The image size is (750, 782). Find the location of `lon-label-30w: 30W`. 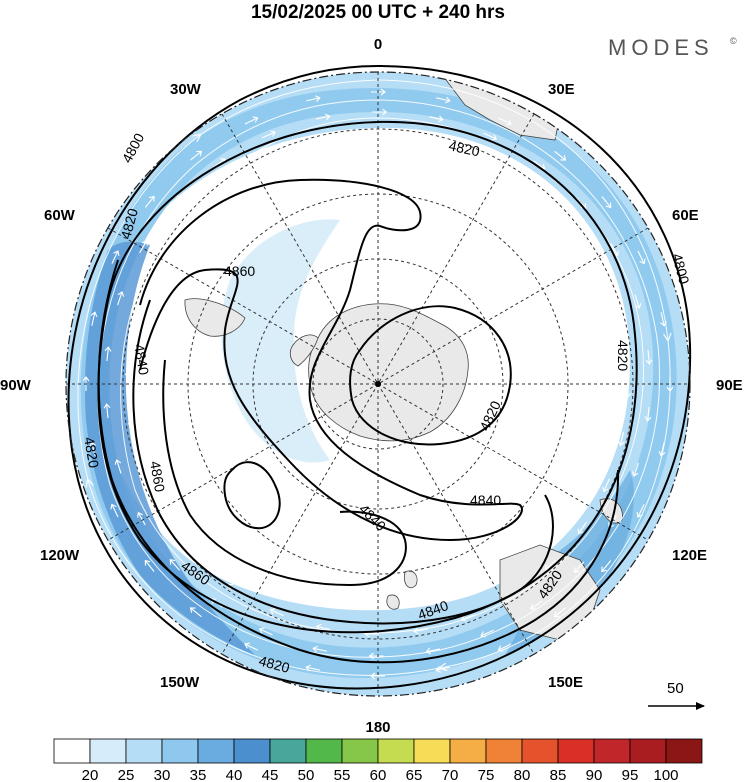

lon-label-30w: 30W is located at coordinates (186, 89).